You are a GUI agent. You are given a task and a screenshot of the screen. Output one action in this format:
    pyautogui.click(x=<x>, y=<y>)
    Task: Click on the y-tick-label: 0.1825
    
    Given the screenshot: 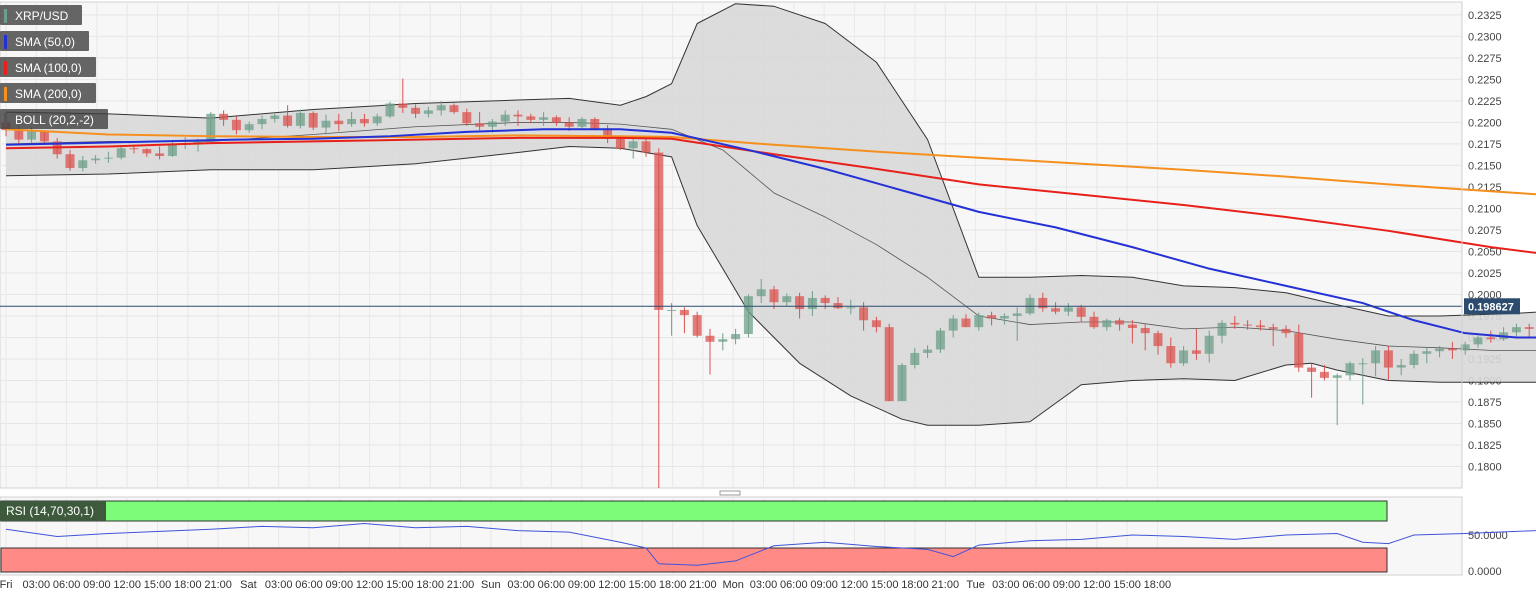 What is the action you would take?
    pyautogui.click(x=1485, y=446)
    